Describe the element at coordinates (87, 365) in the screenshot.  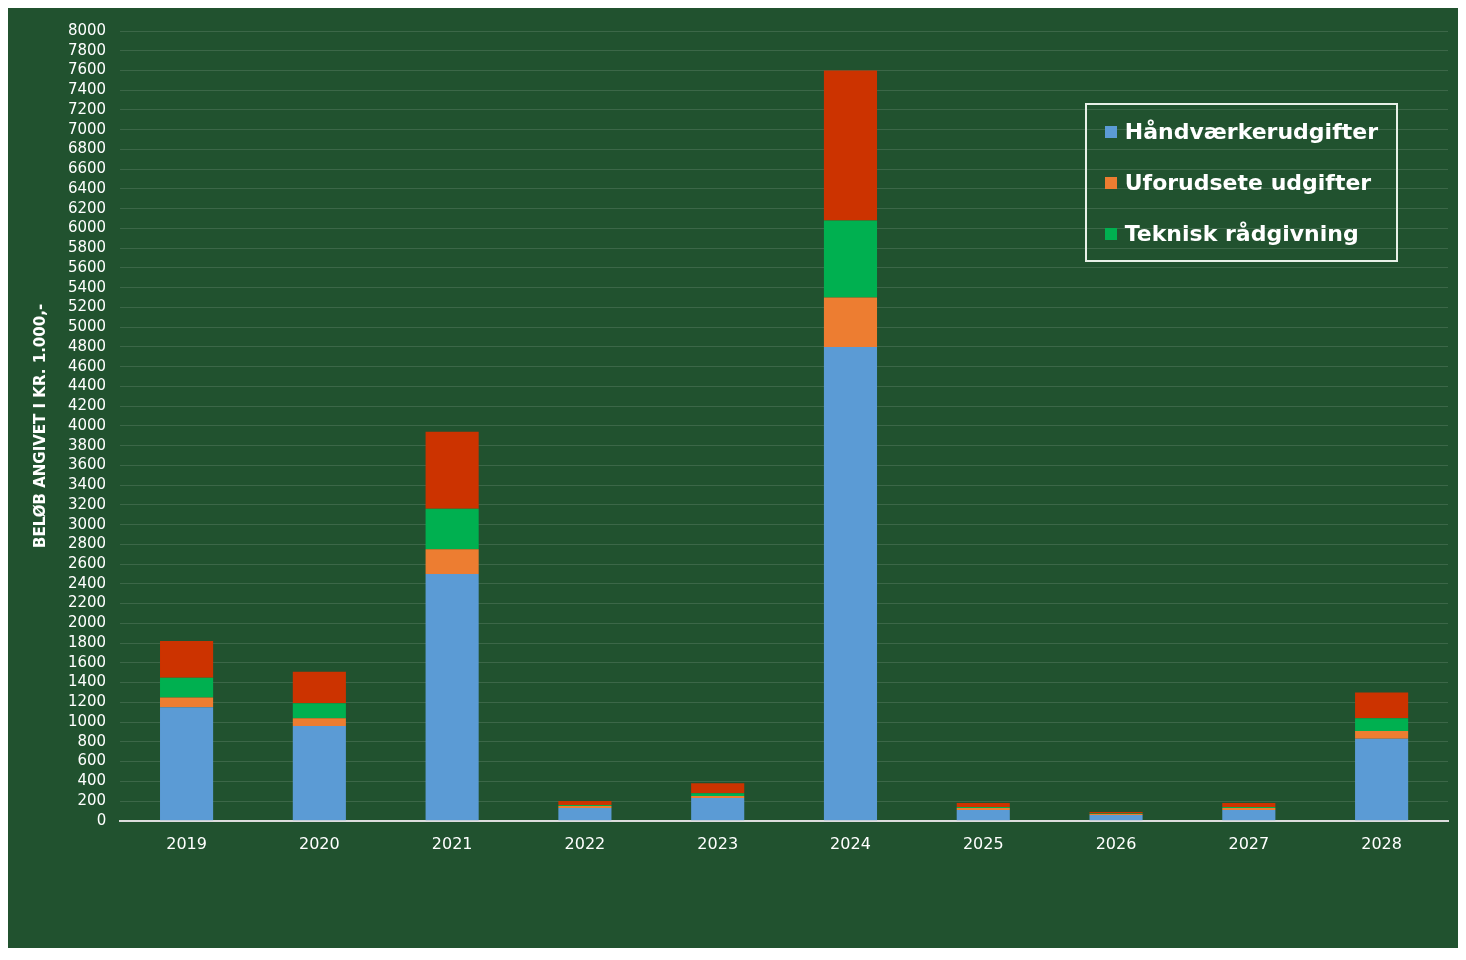
I see `y-tick-label: 4600` at that location.